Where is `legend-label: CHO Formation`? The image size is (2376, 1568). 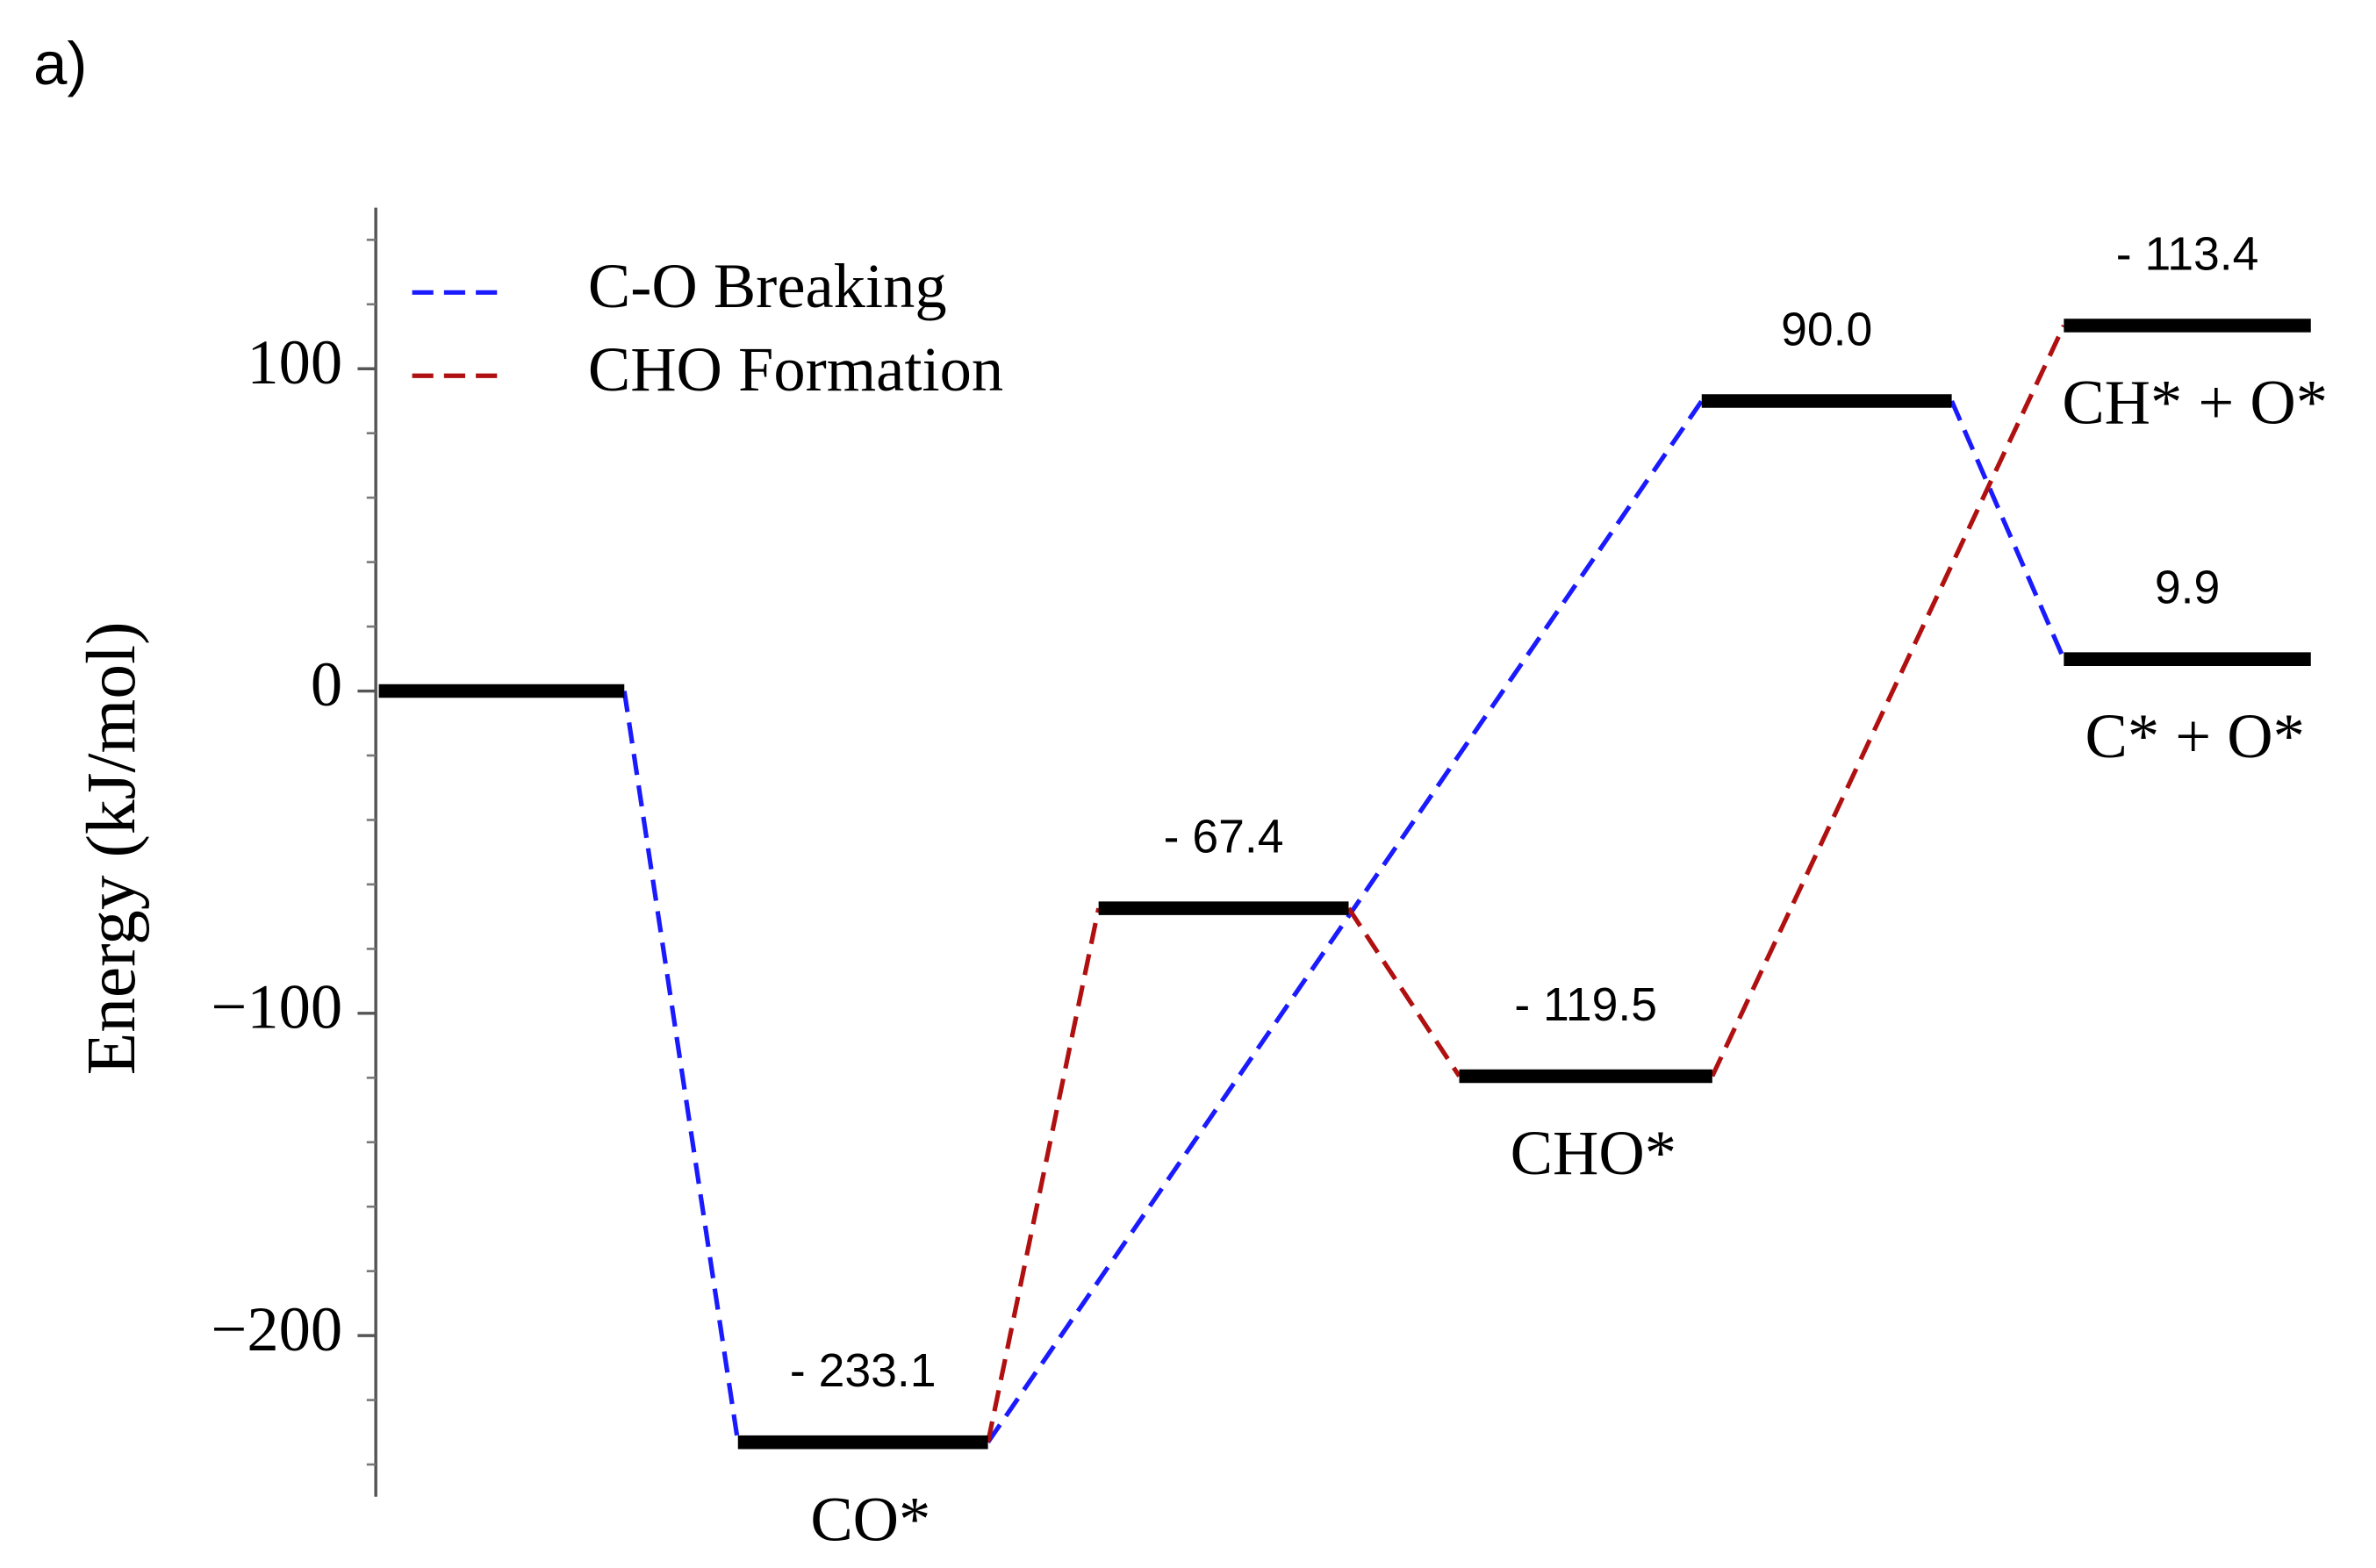
legend-label: CHO Formation is located at coordinates (795, 369).